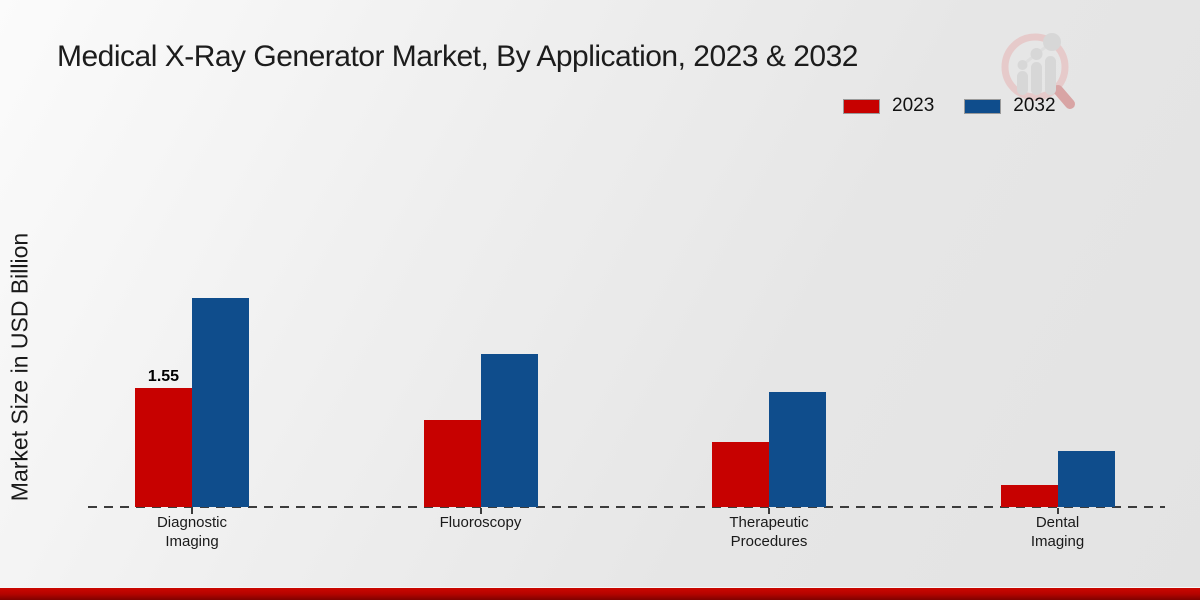  I want to click on category-label-therapeutic-procedures: Therapeutic Procedures, so click(769, 532).